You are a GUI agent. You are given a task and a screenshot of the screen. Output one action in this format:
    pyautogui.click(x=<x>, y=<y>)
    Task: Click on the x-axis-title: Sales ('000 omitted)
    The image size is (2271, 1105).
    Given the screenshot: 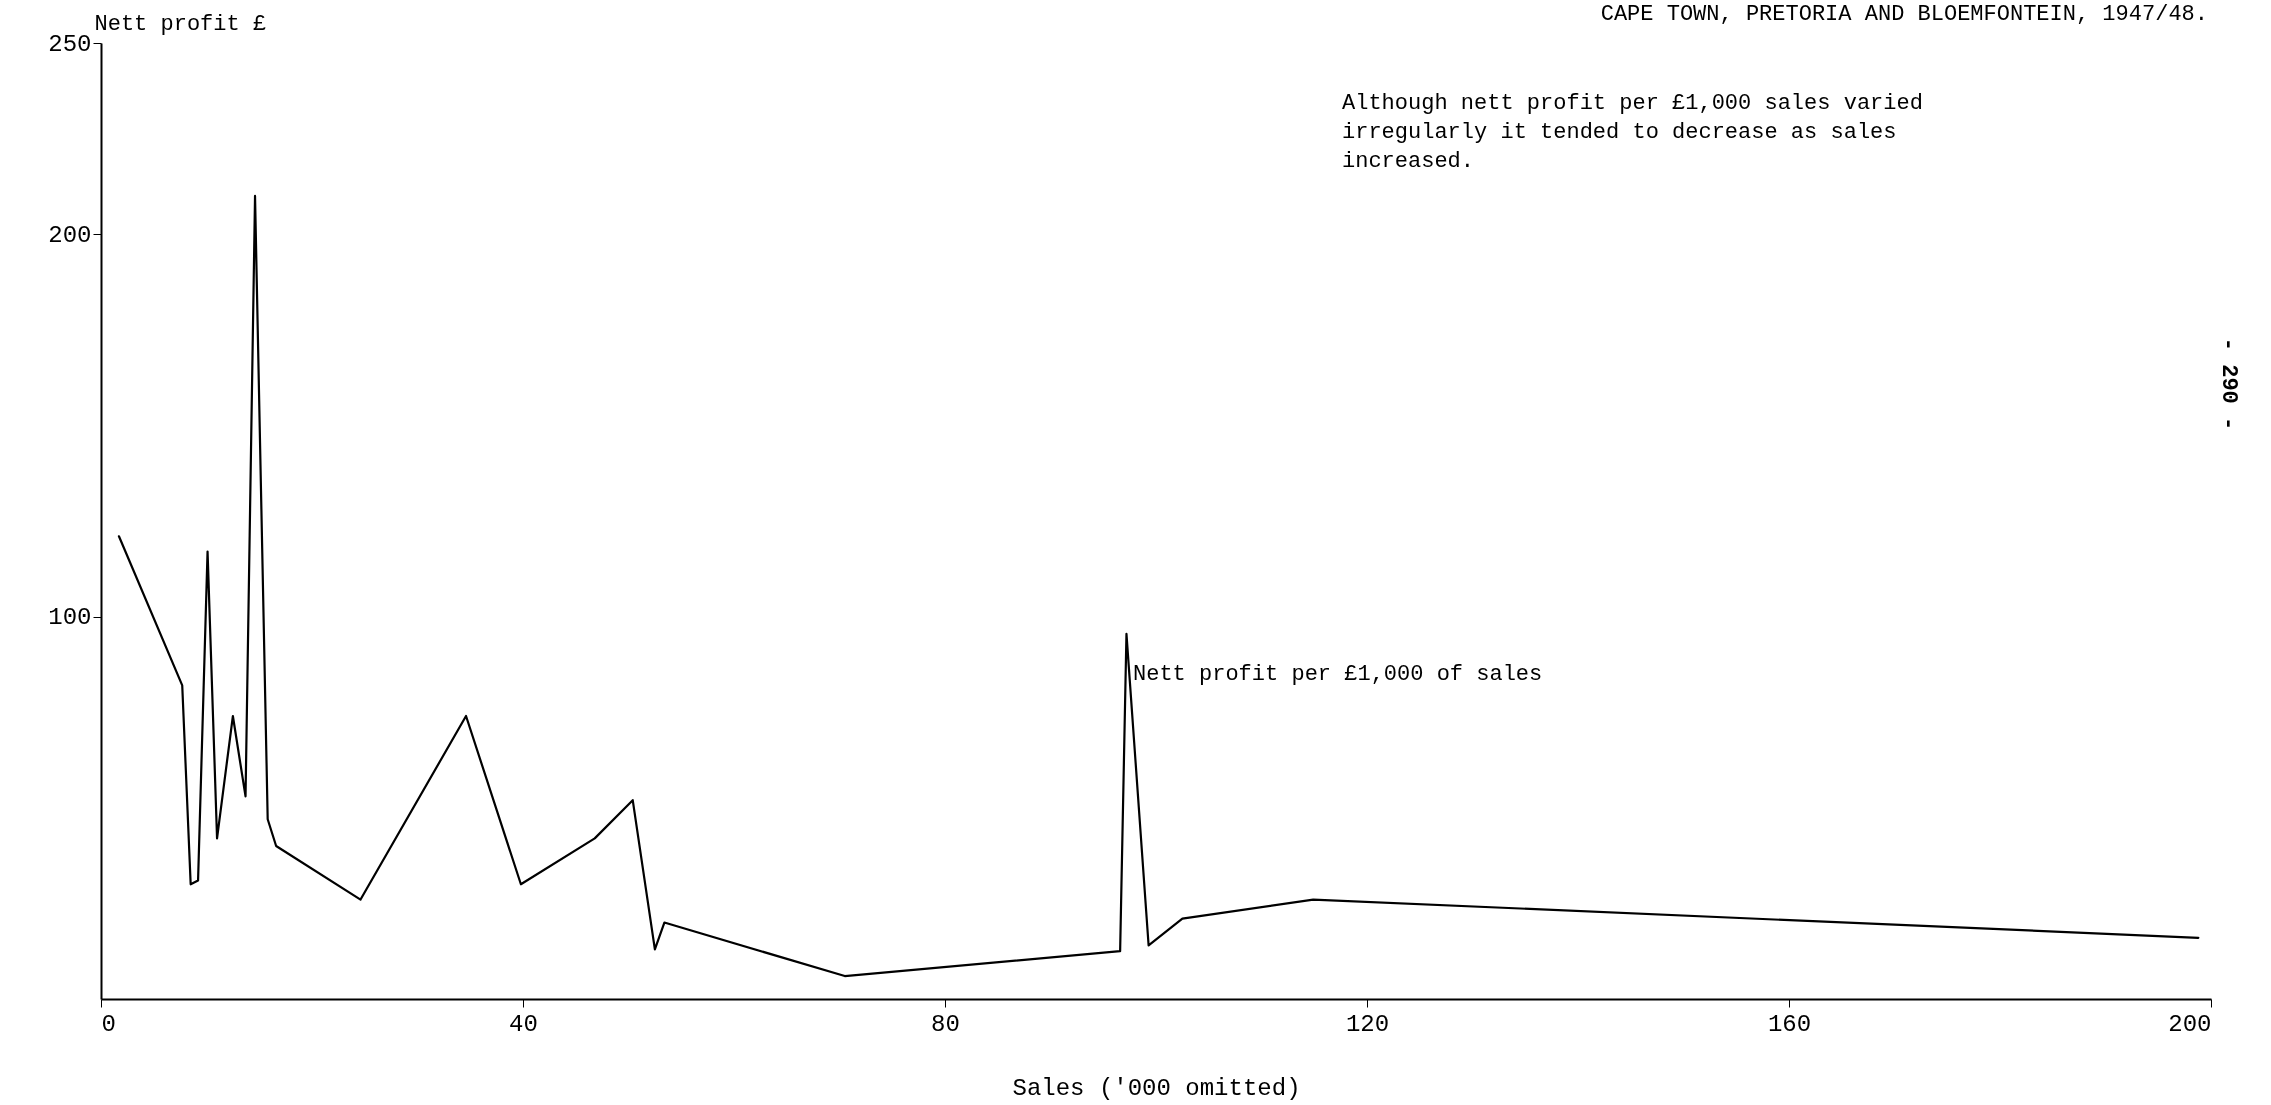 What is the action you would take?
    pyautogui.click(x=1156, y=1088)
    